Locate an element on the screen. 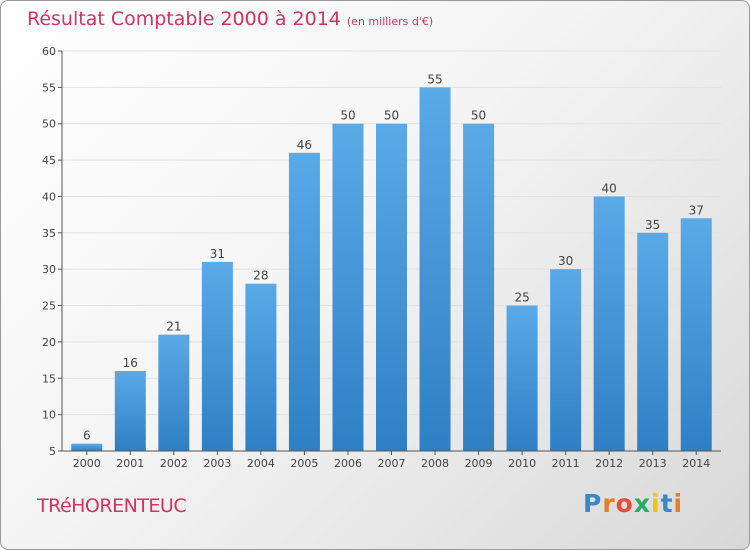  y-tick-label: 5 is located at coordinates (52, 451).